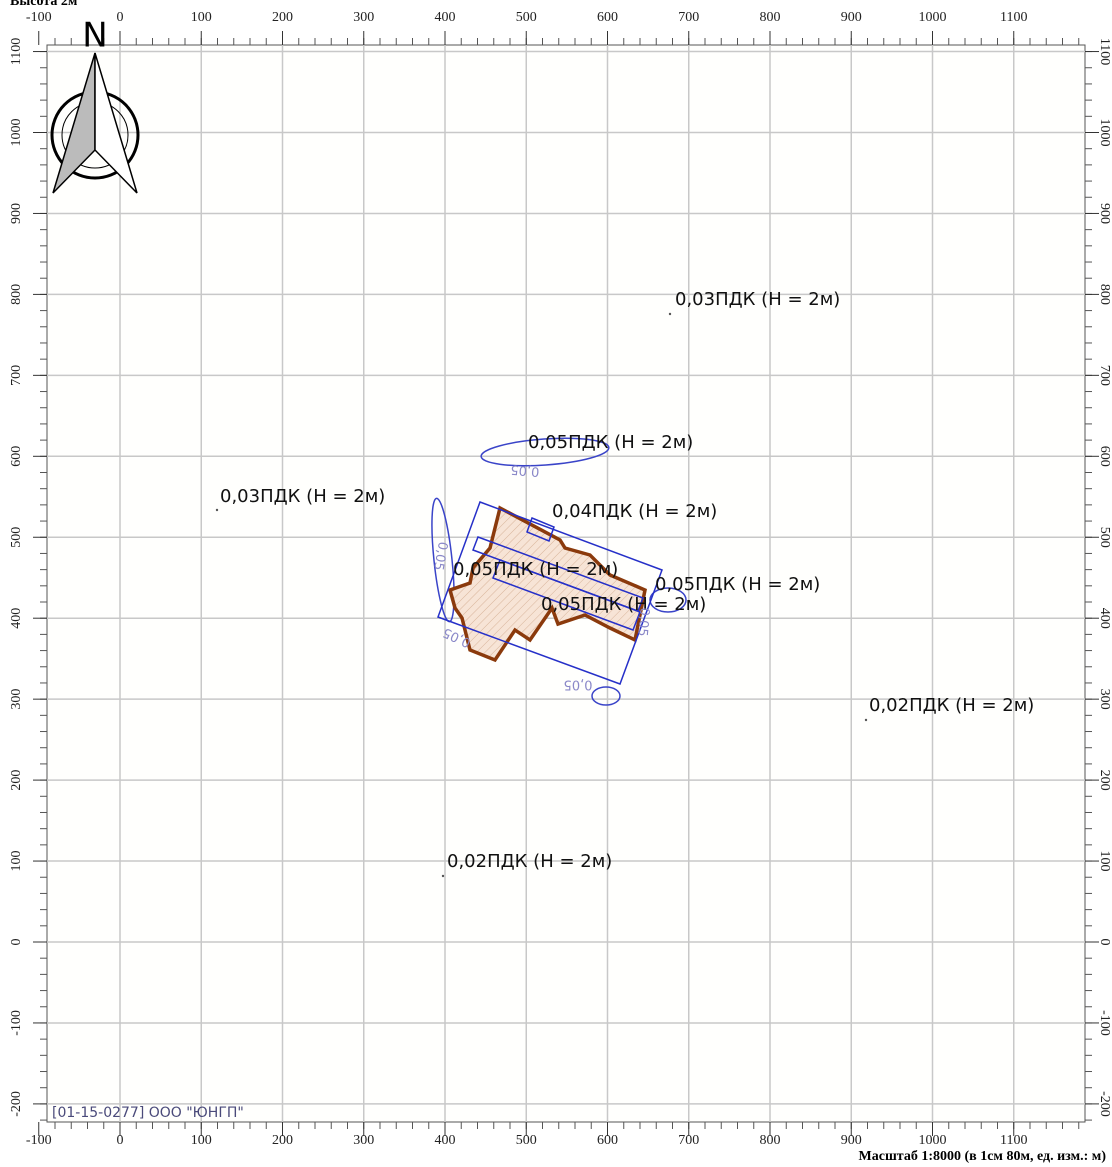 The width and height of the screenshot is (1112, 1167). I want to click on compass: N, so click(95, 105).